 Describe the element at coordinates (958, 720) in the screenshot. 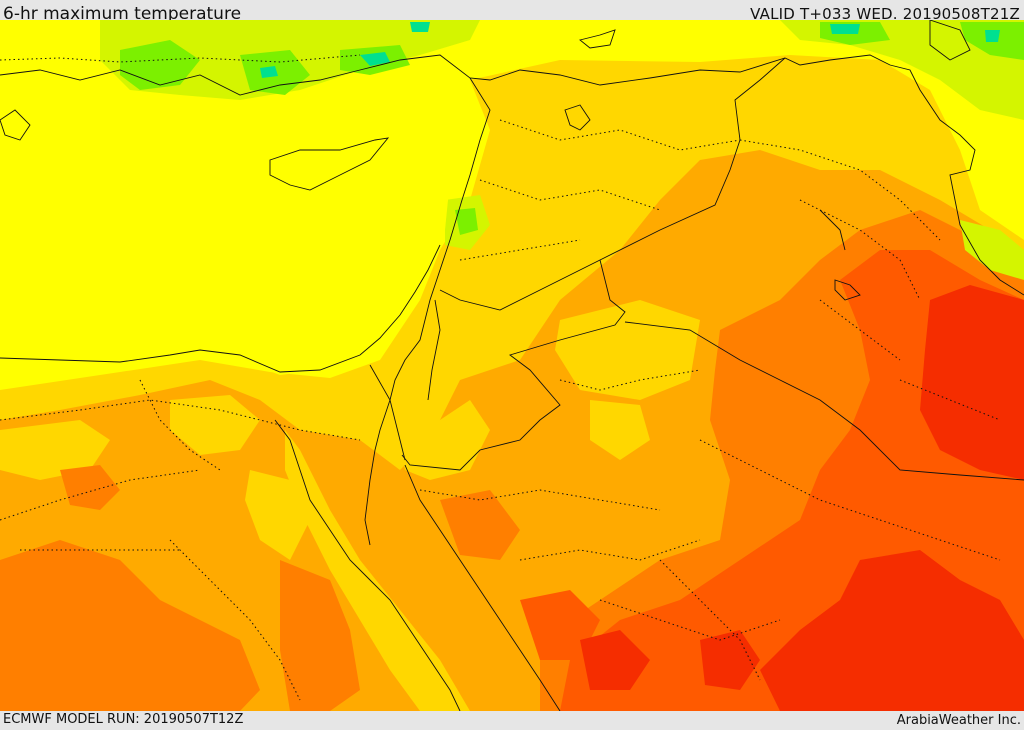

I see `brand-label: ArabiaWeather Inc.` at that location.